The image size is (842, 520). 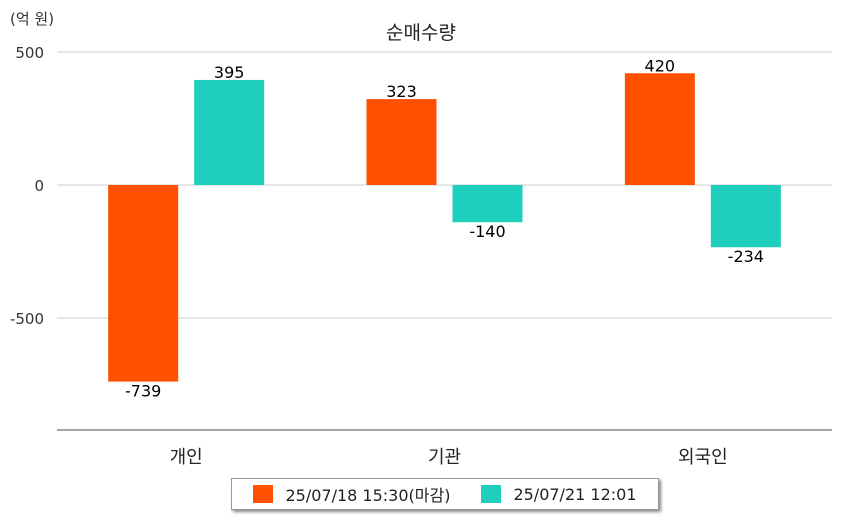 I want to click on legend: 25/07/18 15:30(마감) 25/07/21 12:01, so click(x=445, y=494).